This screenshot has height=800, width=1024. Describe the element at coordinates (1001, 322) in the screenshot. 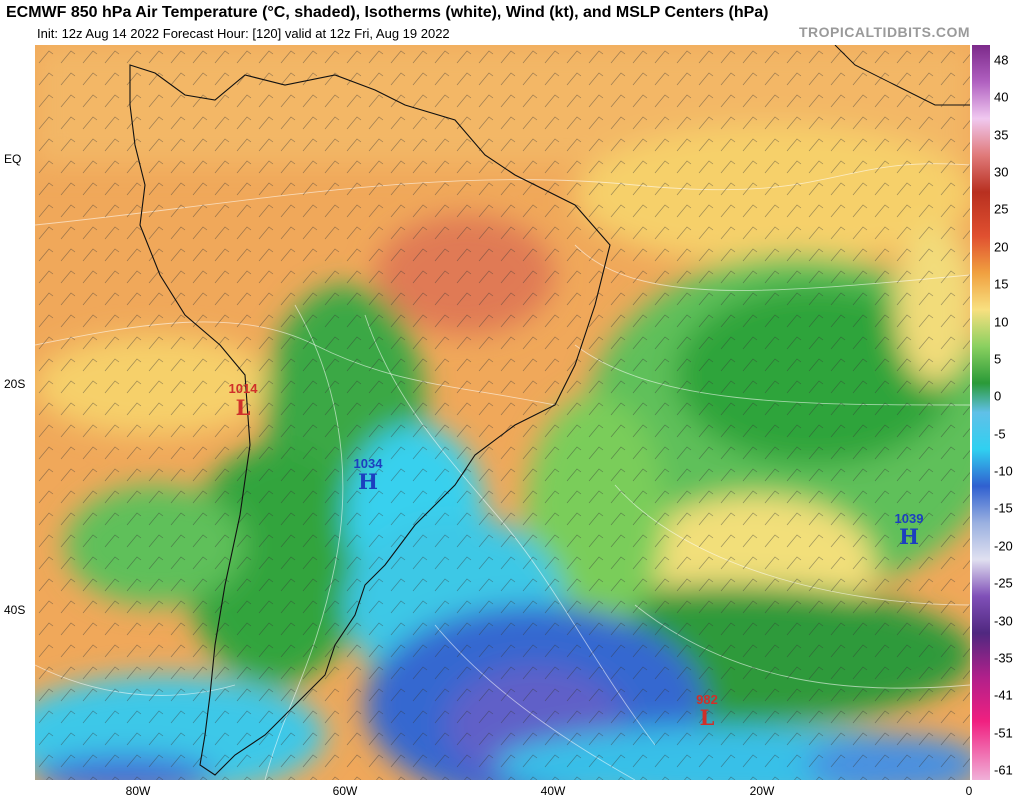

I see `colorbar-tick-label: 10` at that location.